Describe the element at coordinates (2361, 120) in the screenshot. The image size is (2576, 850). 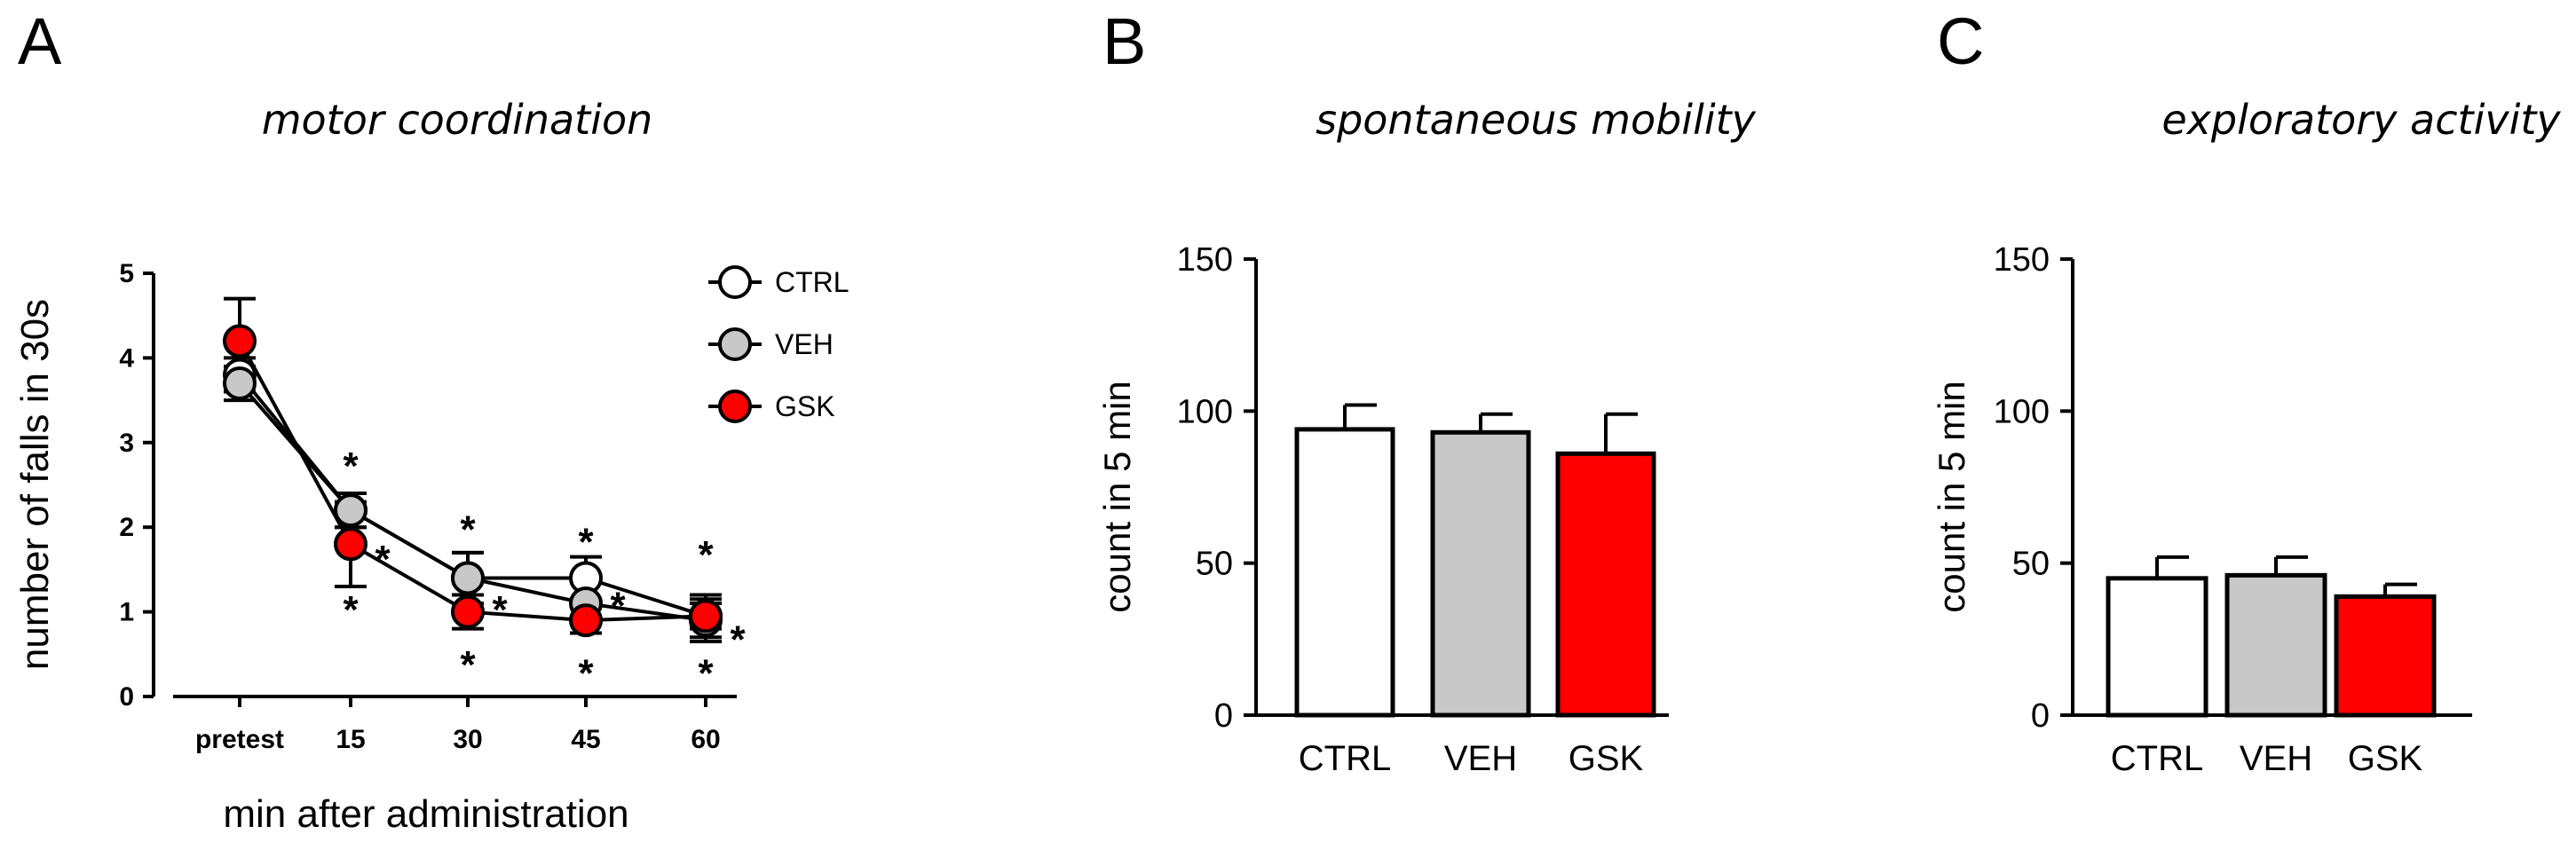
I see `panel-title-c: exploratory activity` at that location.